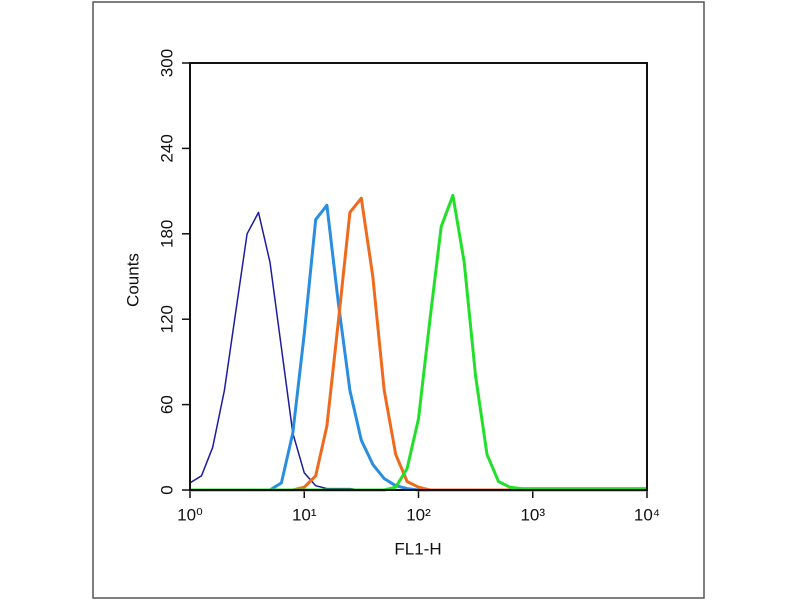 The height and width of the screenshot is (600, 800). Describe the element at coordinates (166, 404) in the screenshot. I see `y-tick-label: 60` at that location.